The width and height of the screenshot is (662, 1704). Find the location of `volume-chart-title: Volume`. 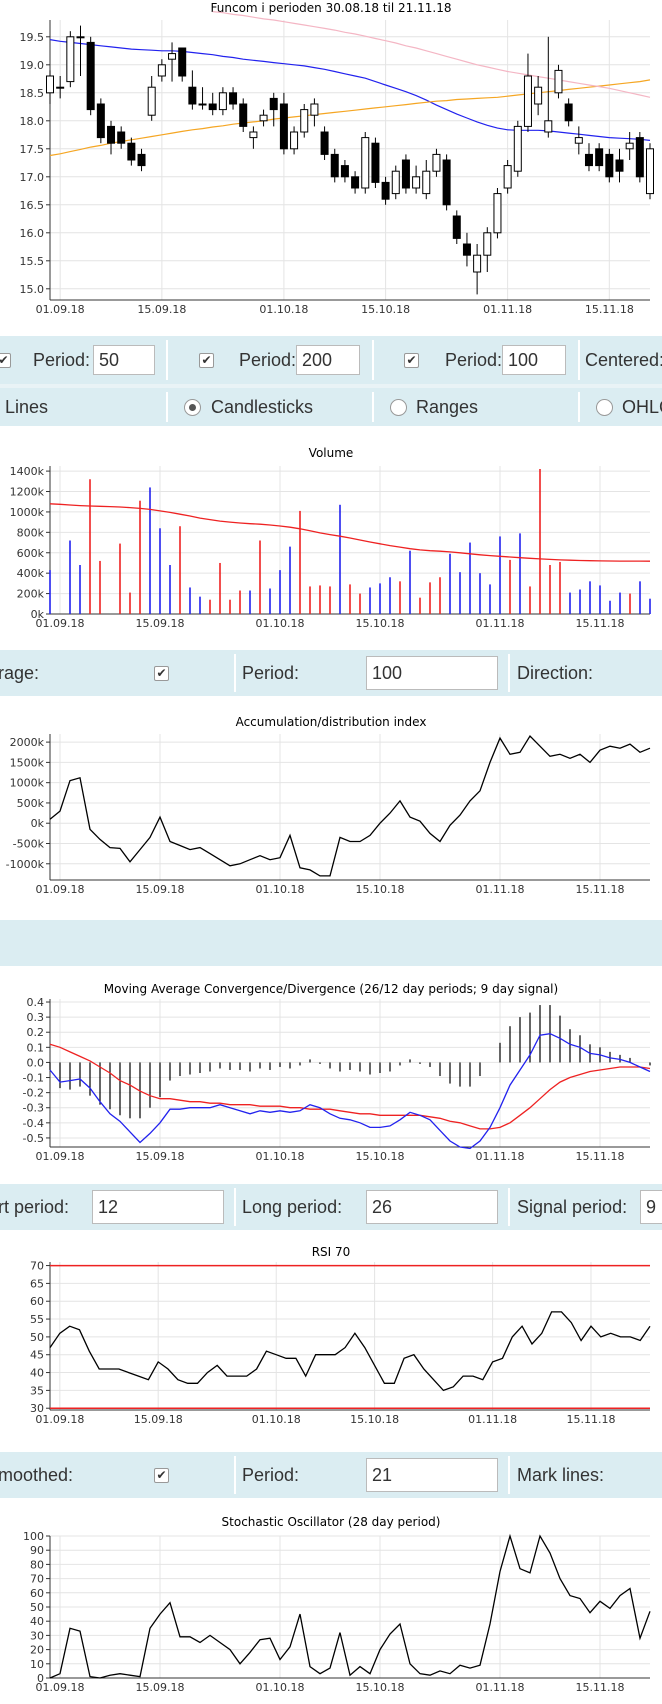

volume-chart-title: Volume is located at coordinates (331, 453).